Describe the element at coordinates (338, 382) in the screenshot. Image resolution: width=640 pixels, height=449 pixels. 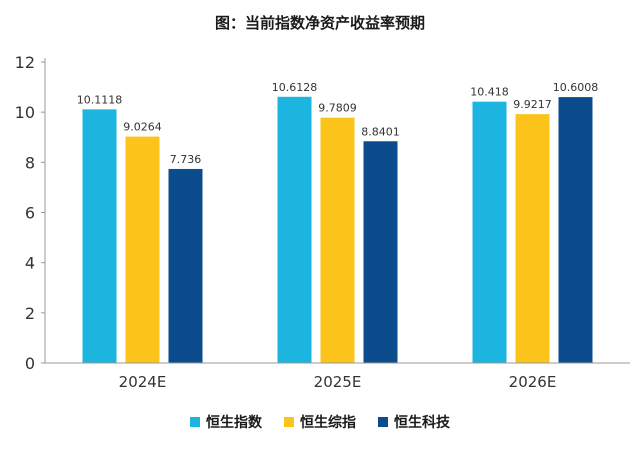
I see `x-tick-label: 2025E` at that location.